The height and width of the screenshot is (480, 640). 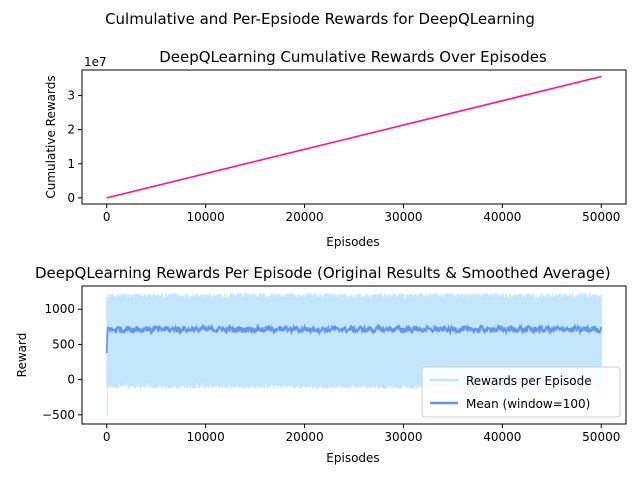 What do you see at coordinates (502, 437) in the screenshot?
I see `bottom-chart-x-tick-label: 40000` at bounding box center [502, 437].